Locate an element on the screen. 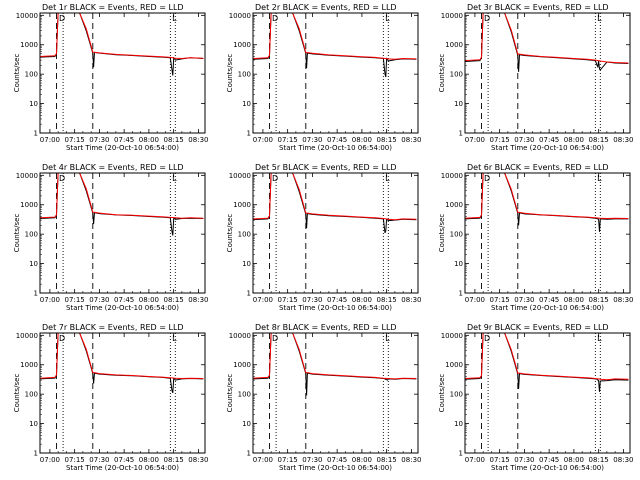 The image size is (640, 480). chart-title: Det 5r BLACK = Events, RED = LLD is located at coordinates (326, 167).